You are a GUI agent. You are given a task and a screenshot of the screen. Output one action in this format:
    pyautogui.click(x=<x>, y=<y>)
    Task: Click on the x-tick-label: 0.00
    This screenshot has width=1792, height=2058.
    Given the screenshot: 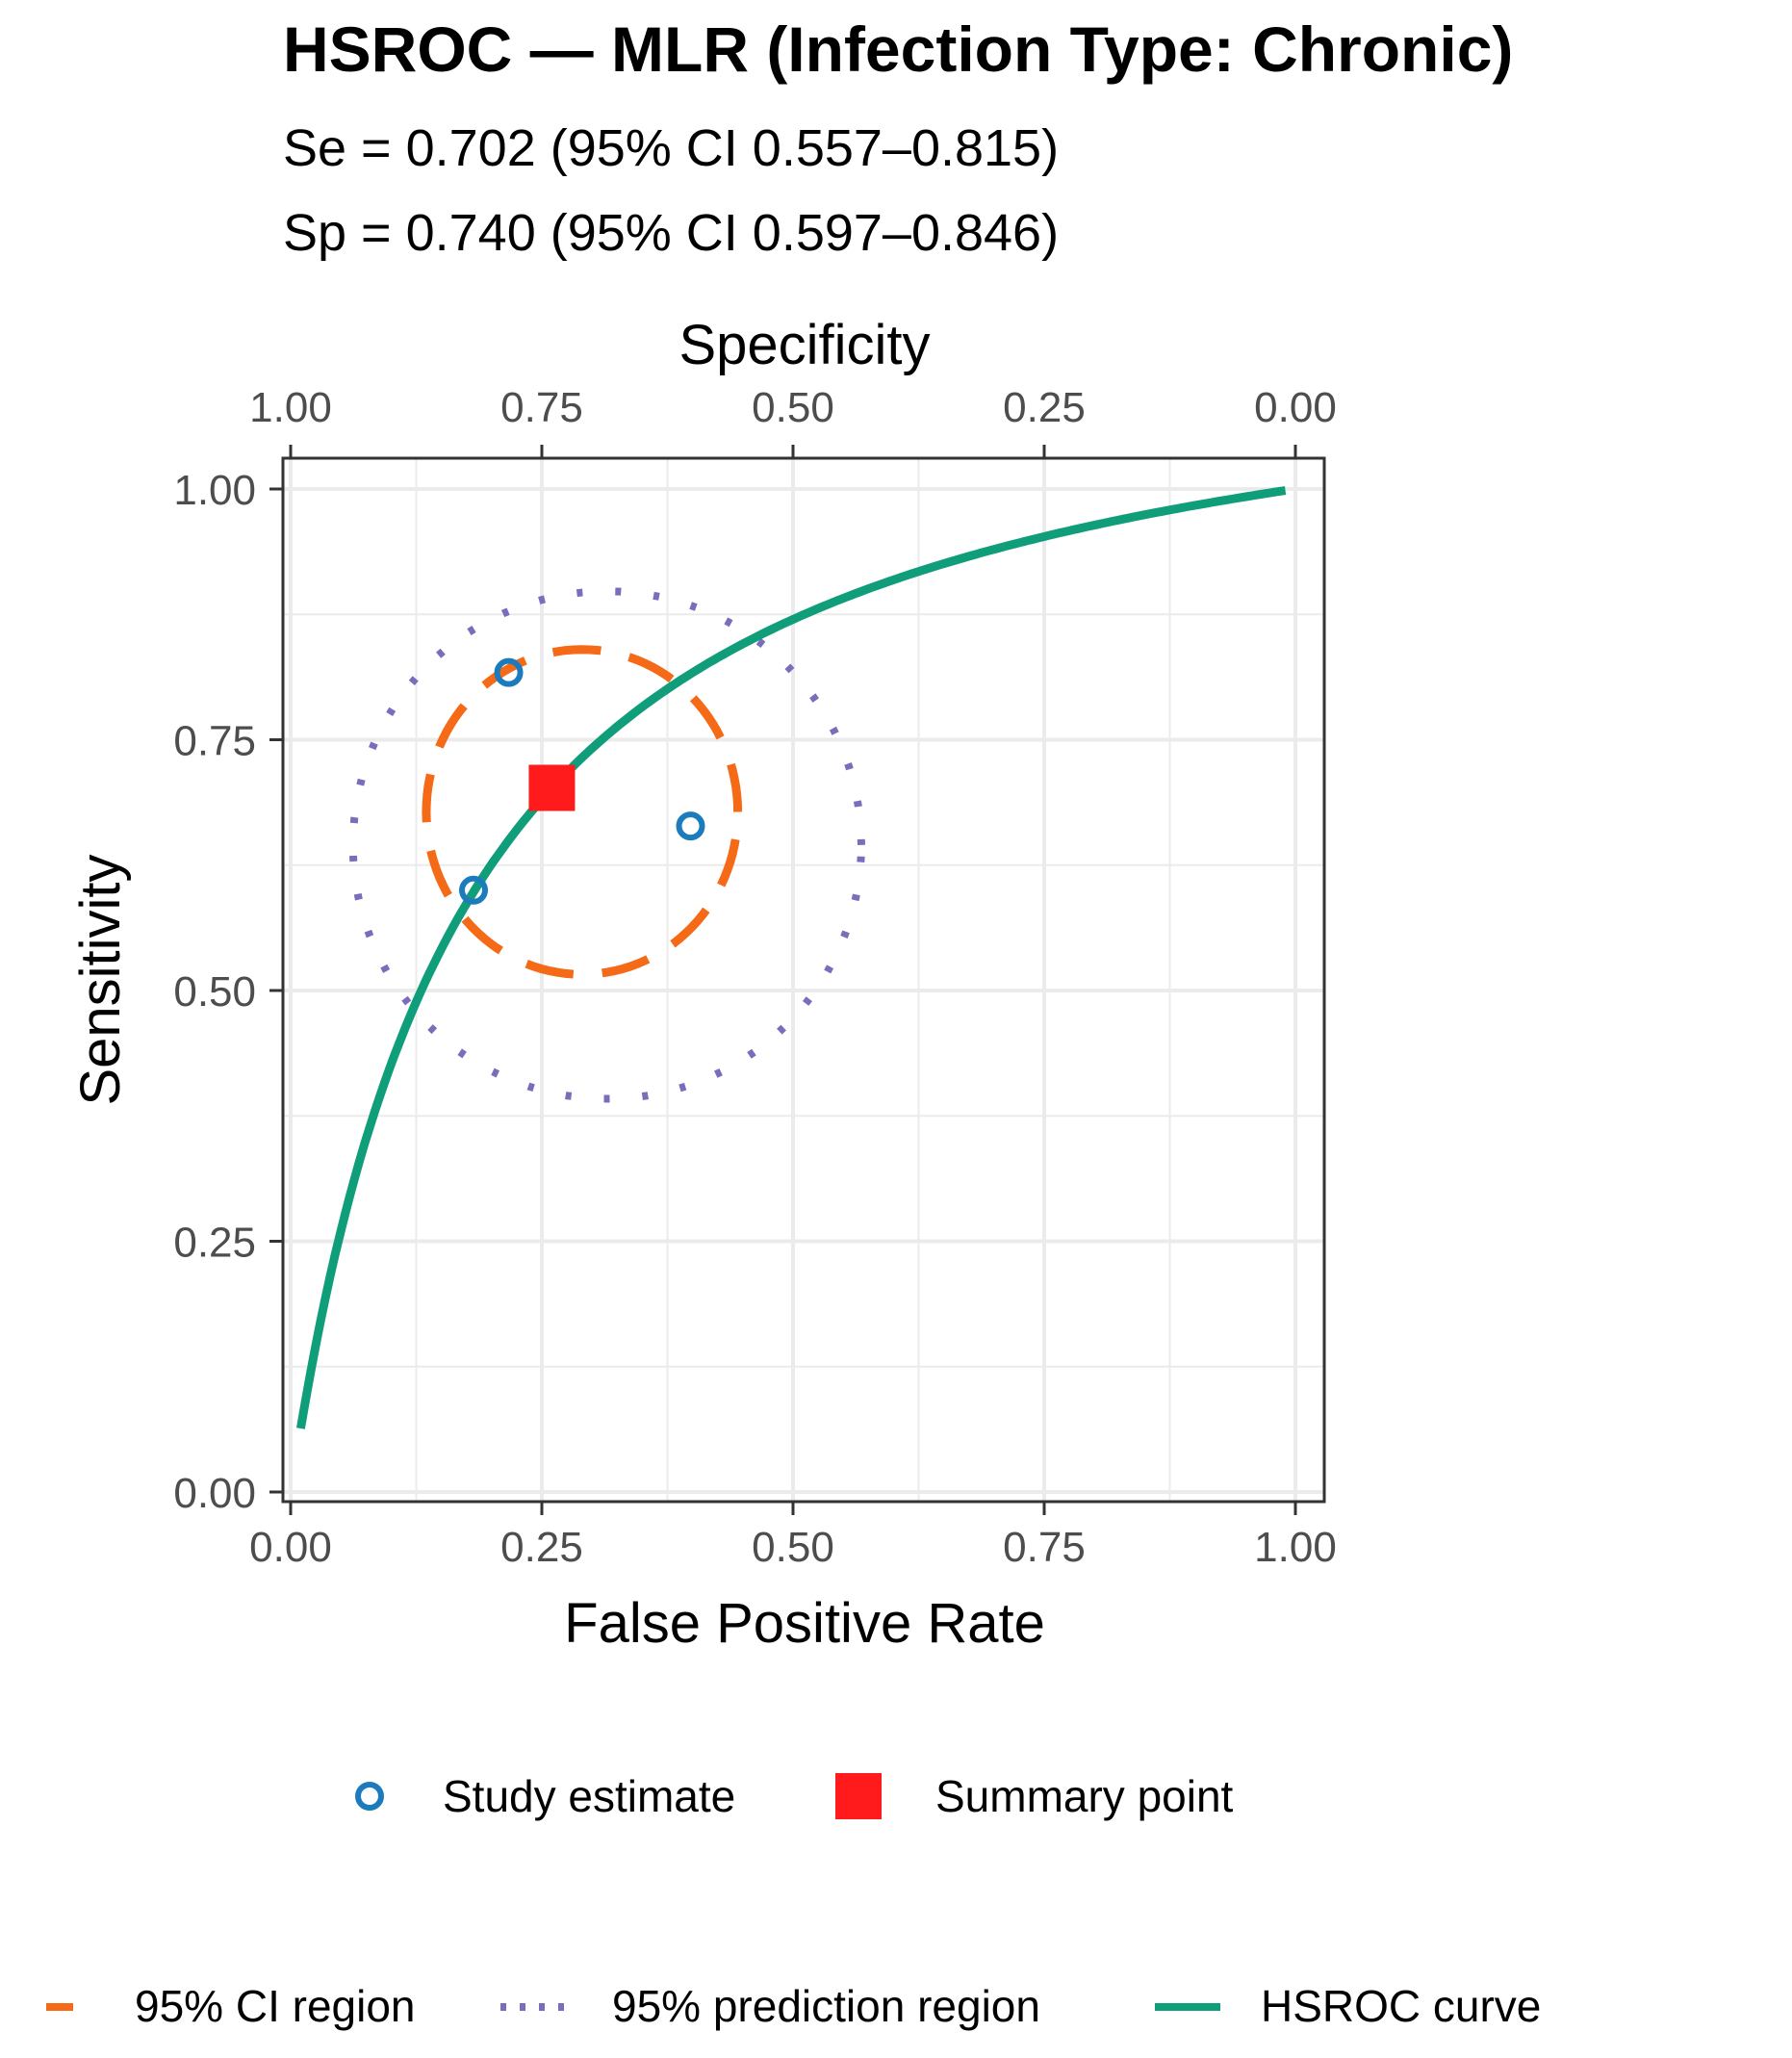 What is the action you would take?
    pyautogui.click(x=290, y=1547)
    